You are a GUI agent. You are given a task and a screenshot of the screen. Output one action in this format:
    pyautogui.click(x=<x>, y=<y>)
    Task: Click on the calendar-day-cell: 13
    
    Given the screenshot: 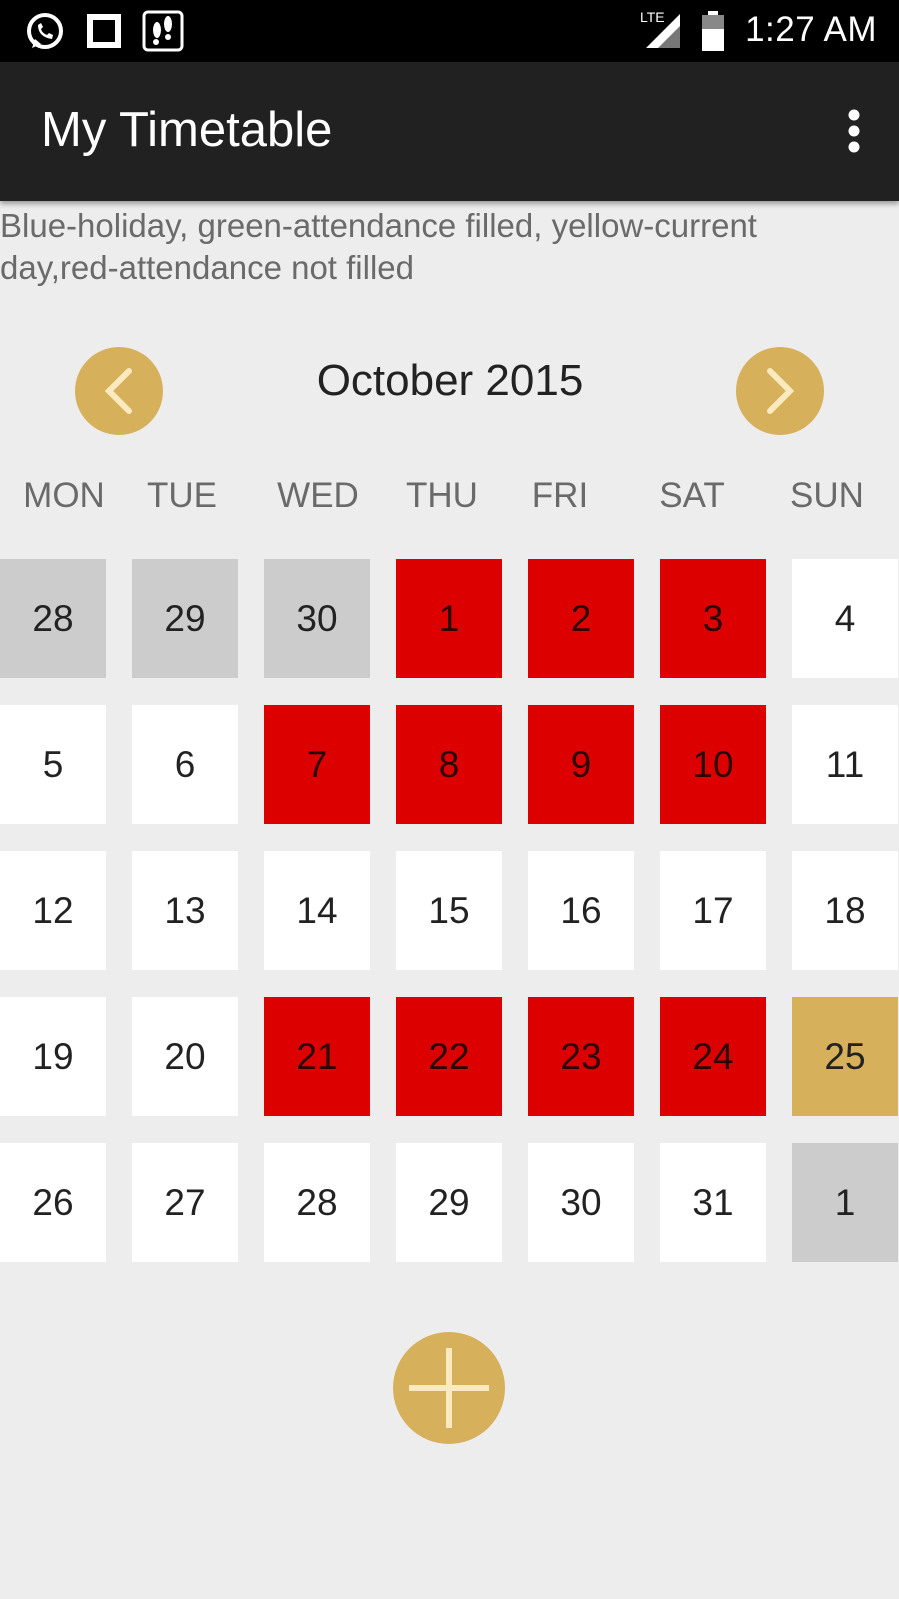 What is the action you would take?
    pyautogui.click(x=185, y=910)
    